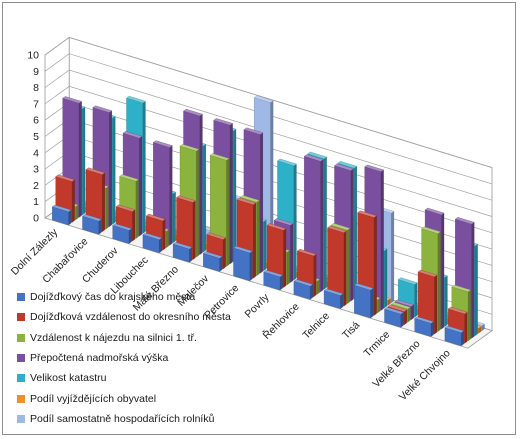 The width and height of the screenshot is (520, 439). Describe the element at coordinates (113, 297) in the screenshot. I see `legend-label: Dojížďkový čas do krajského města` at that location.